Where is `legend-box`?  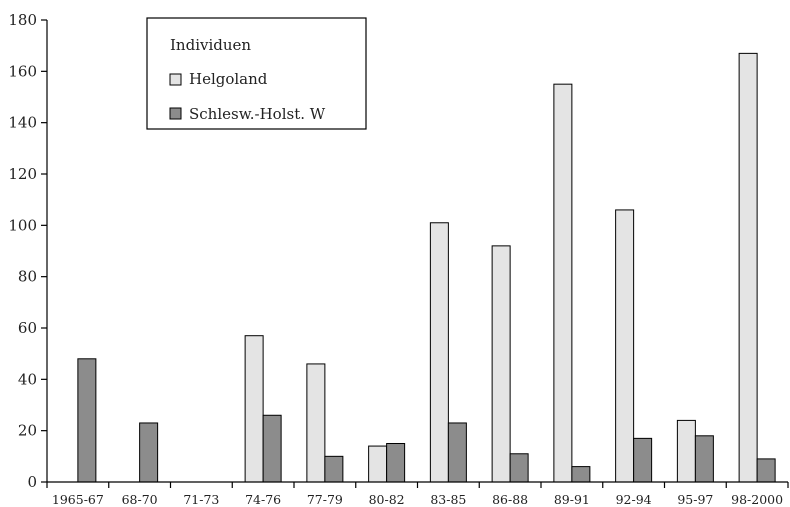
legend-box is located at coordinates (256, 73).